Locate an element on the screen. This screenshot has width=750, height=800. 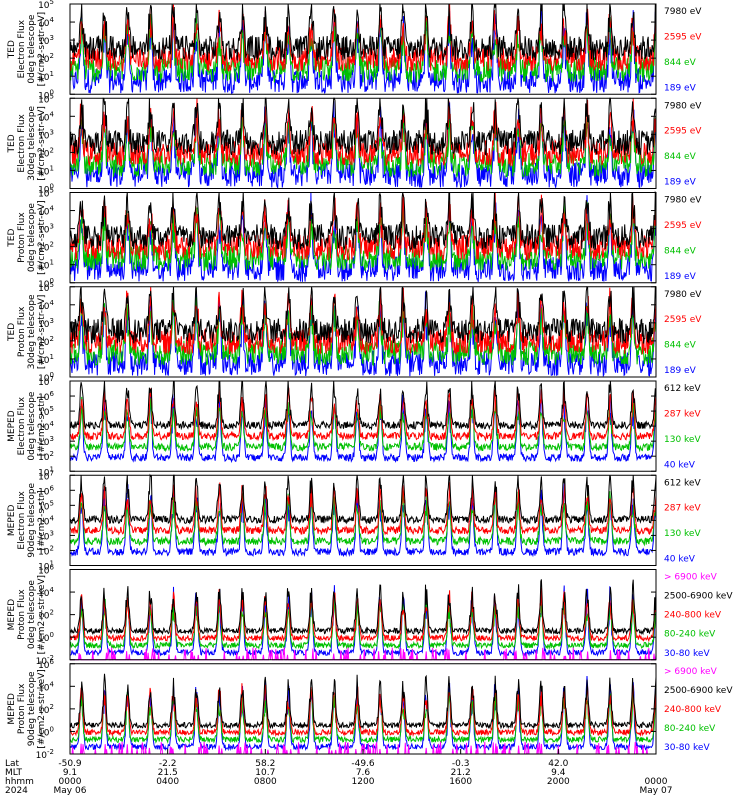
y-axis-label: 90deg telescope is located at coordinates (32, 708).